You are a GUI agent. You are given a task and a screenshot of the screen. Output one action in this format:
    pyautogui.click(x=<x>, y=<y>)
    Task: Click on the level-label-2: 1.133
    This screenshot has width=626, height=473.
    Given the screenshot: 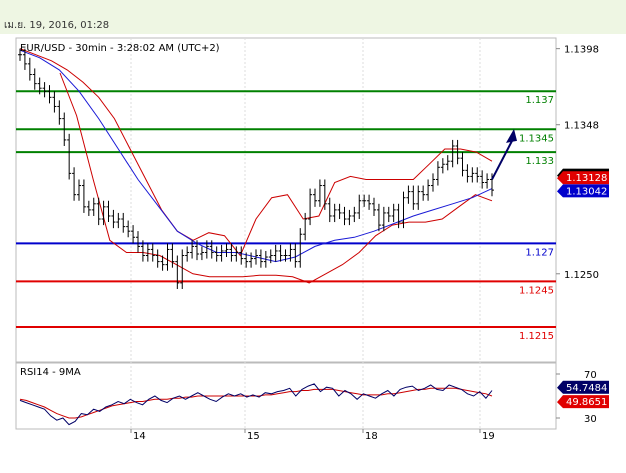 What is the action you would take?
    pyautogui.click(x=539, y=161)
    